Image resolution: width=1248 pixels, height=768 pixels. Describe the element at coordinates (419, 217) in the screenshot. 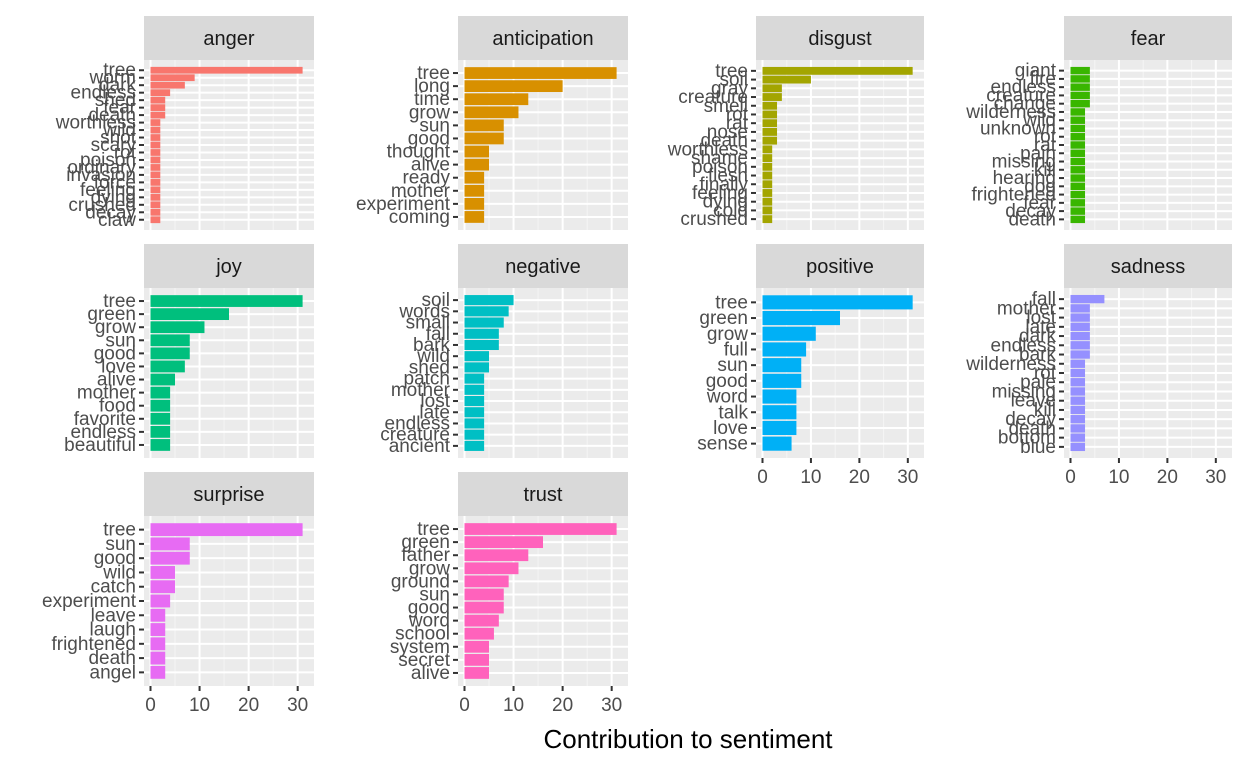

I see `y-tick-label: coming` at that location.